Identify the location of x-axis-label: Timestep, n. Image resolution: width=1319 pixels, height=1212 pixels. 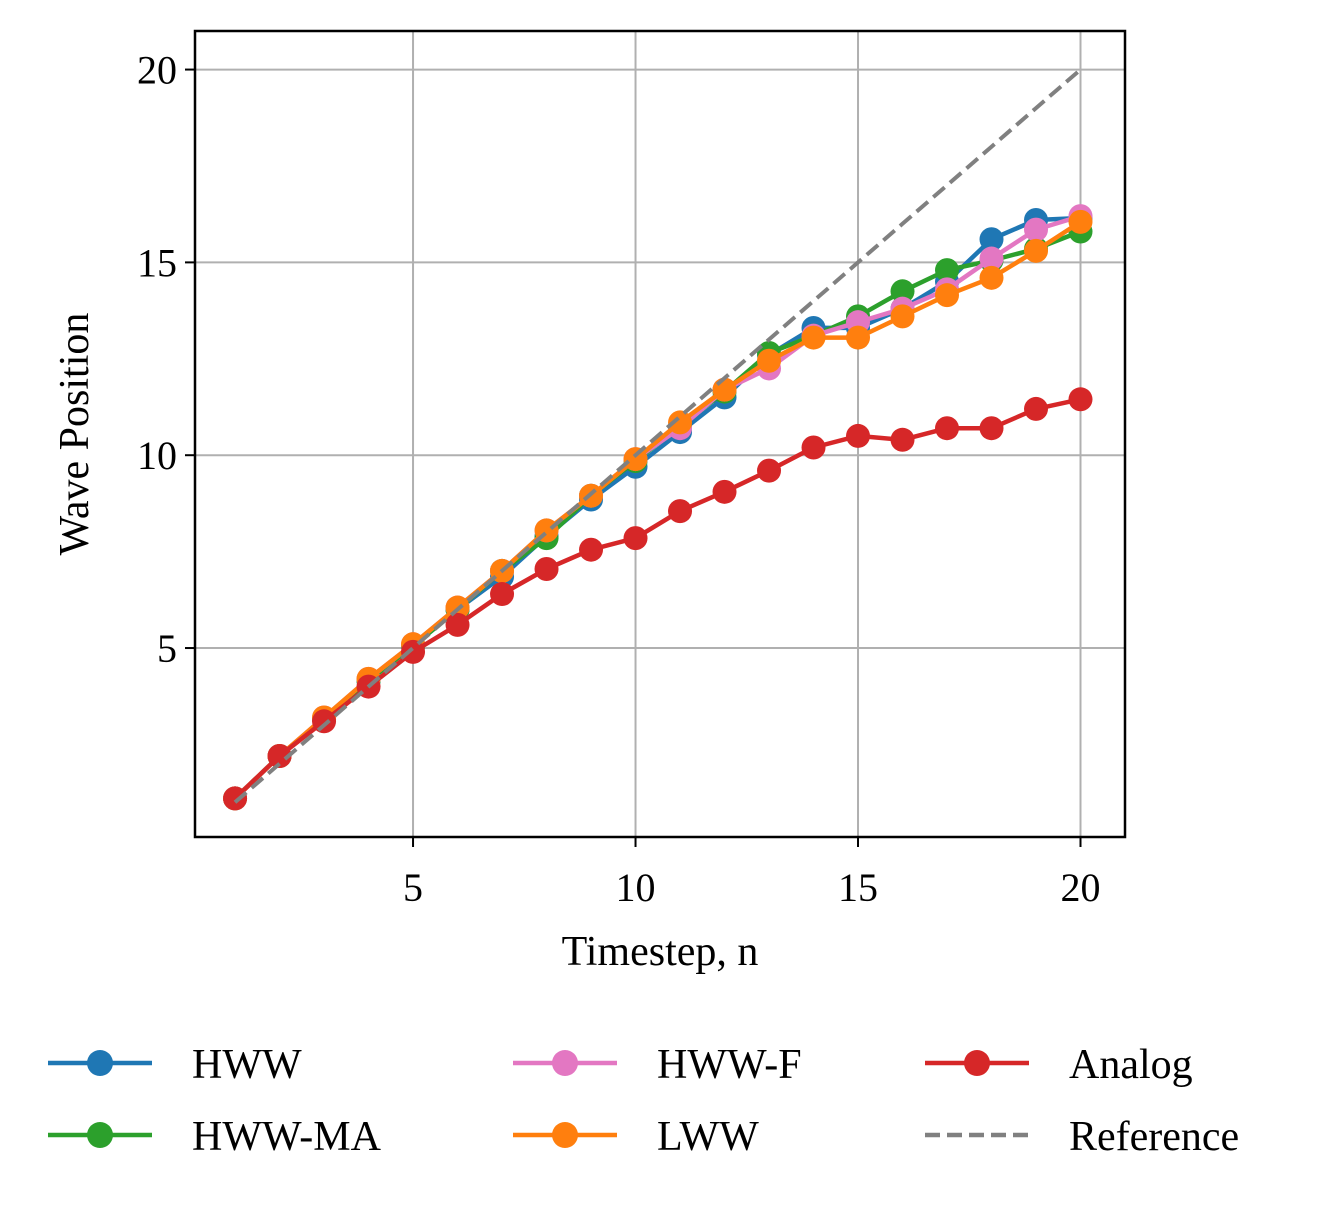
(660, 952).